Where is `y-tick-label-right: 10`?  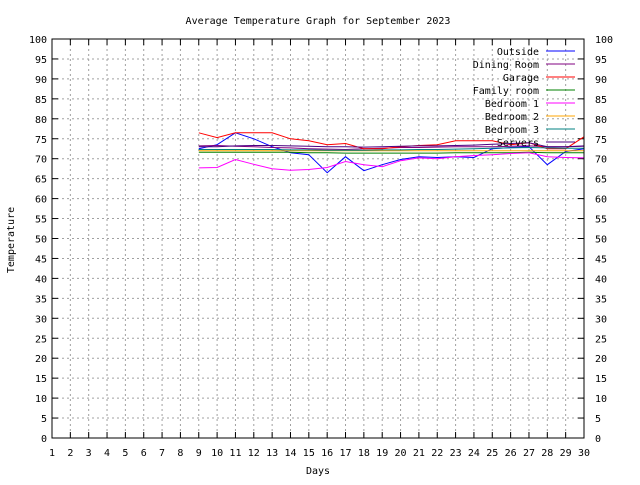
y-tick-label-right: 10 is located at coordinates (601, 399).